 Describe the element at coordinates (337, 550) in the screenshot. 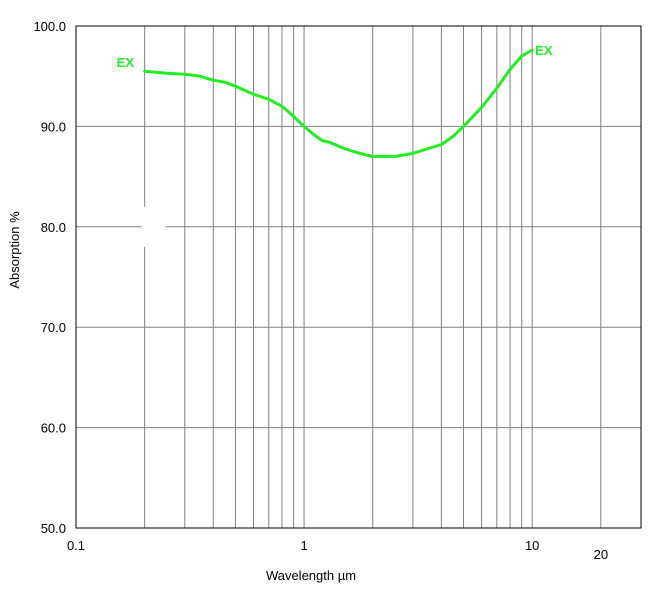

I see `x-tick-labels: 0.1 1 10 20` at that location.